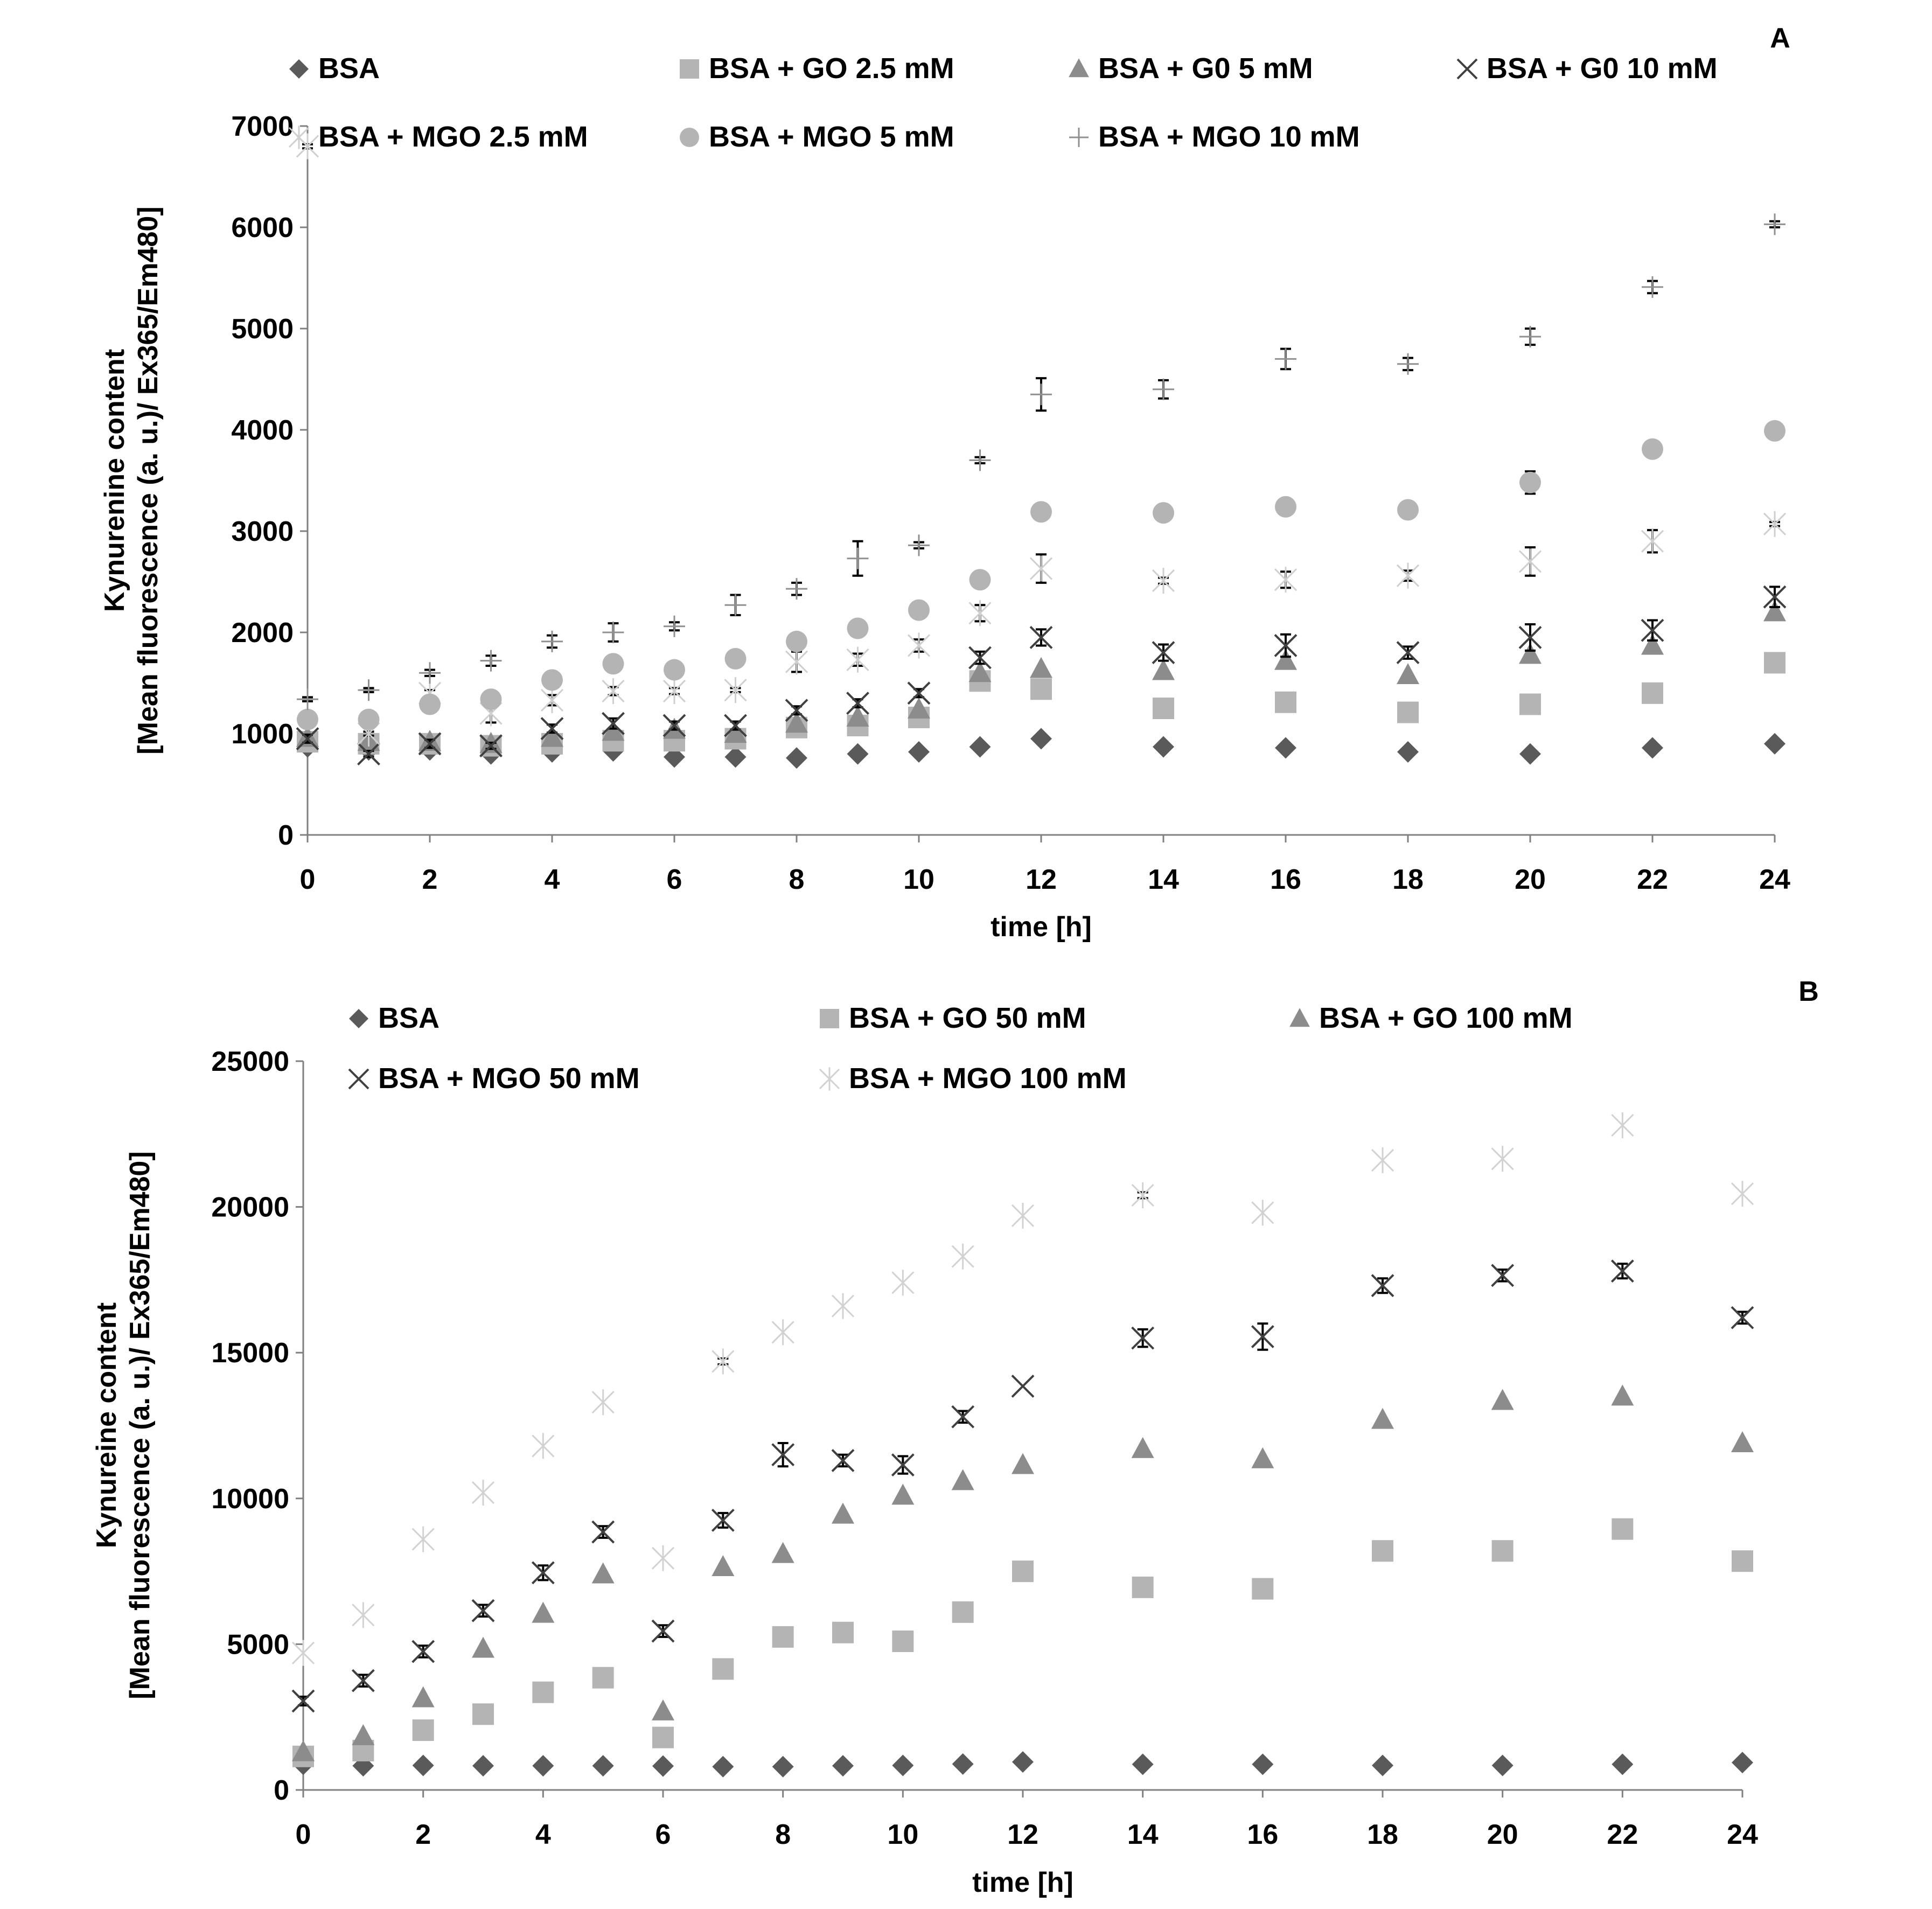 This screenshot has width=1932, height=1909. What do you see at coordinates (1602, 68) in the screenshot?
I see `legend-label: BSA + G0 10 mM` at bounding box center [1602, 68].